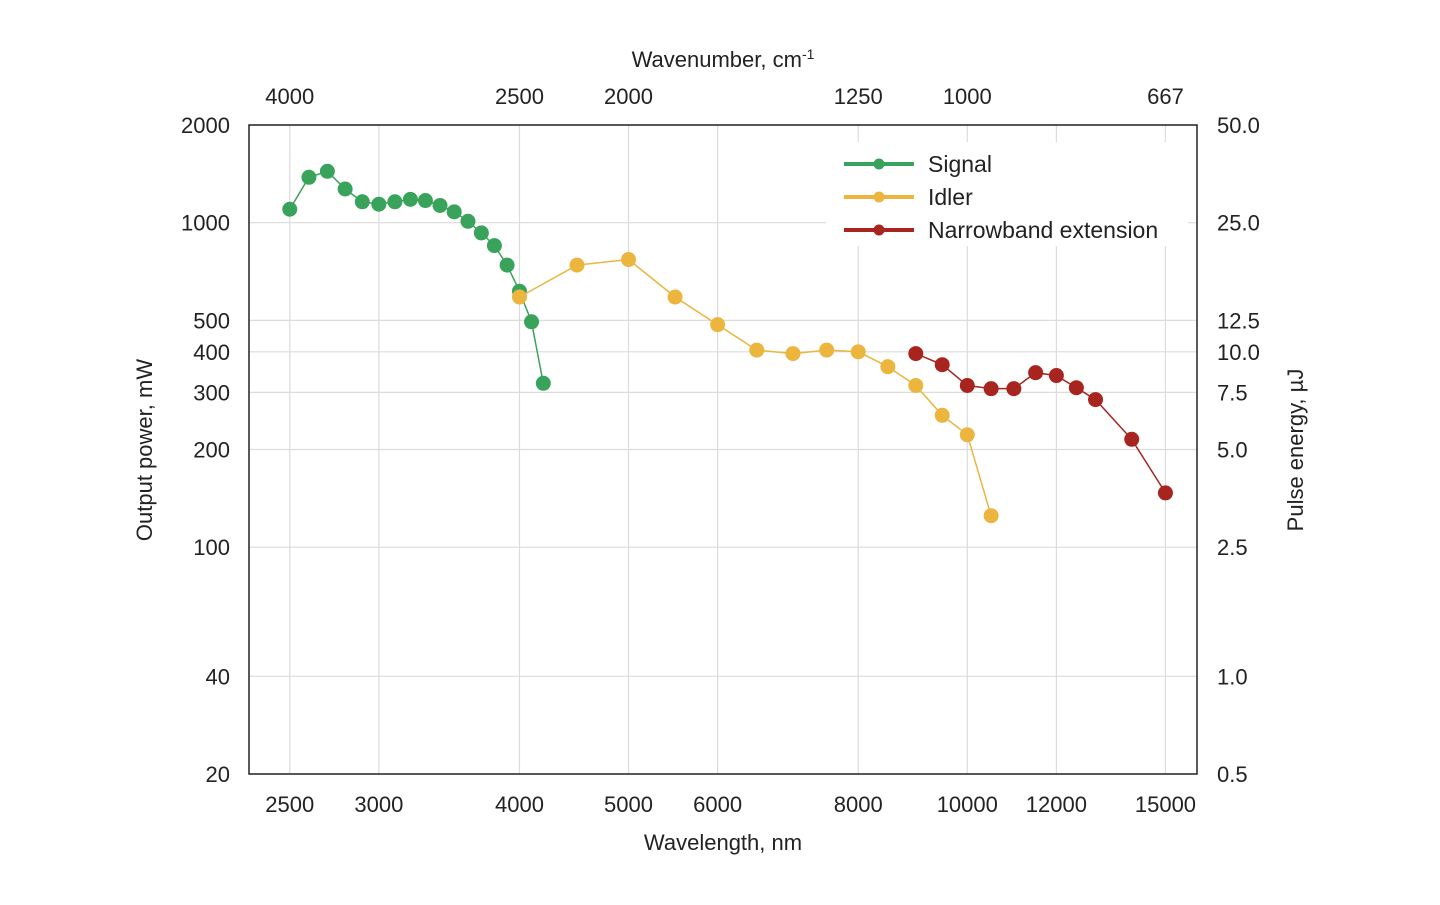  What do you see at coordinates (723, 842) in the screenshot?
I see `x-axis-title: Wavelength, nm` at bounding box center [723, 842].